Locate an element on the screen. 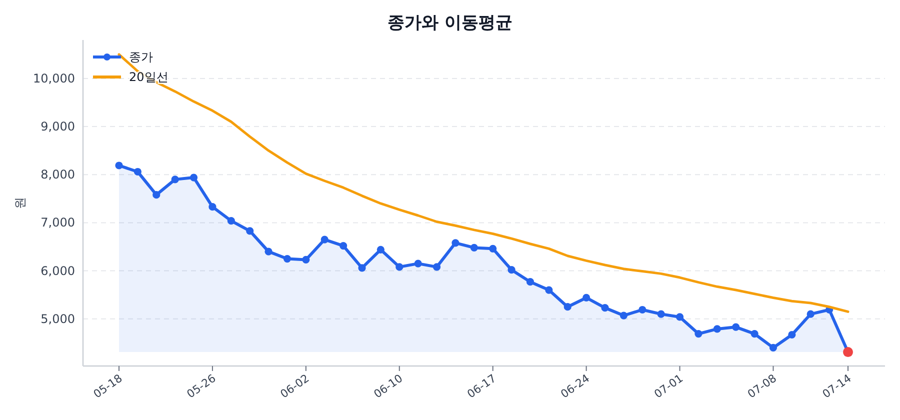  y-tick-label: 8,000 is located at coordinates (57, 175).